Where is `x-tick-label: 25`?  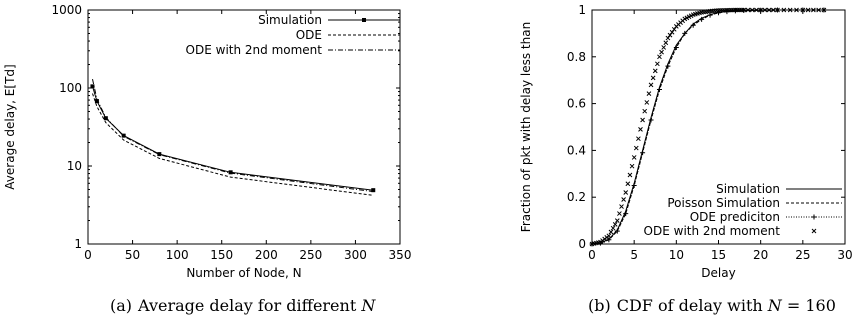 x-tick-label: 25 is located at coordinates (802, 255).